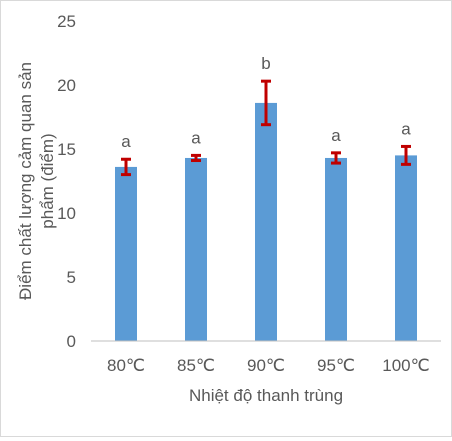 This screenshot has height=441, width=452. I want to click on x-tick-label: 90℃, so click(266, 365).